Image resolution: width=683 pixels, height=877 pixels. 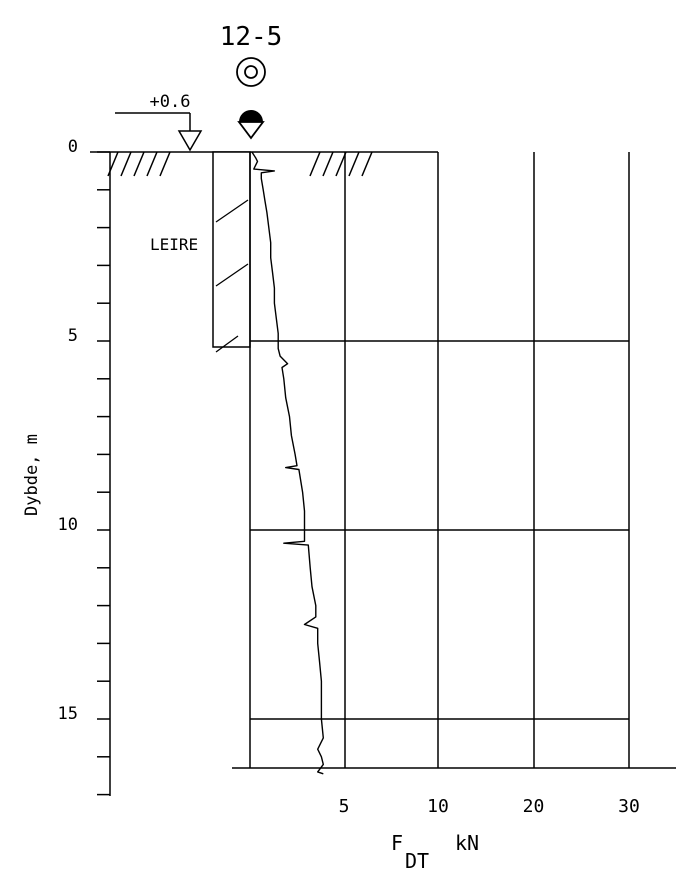 I want to click on soil-label: LEIRE, so click(x=174, y=244).